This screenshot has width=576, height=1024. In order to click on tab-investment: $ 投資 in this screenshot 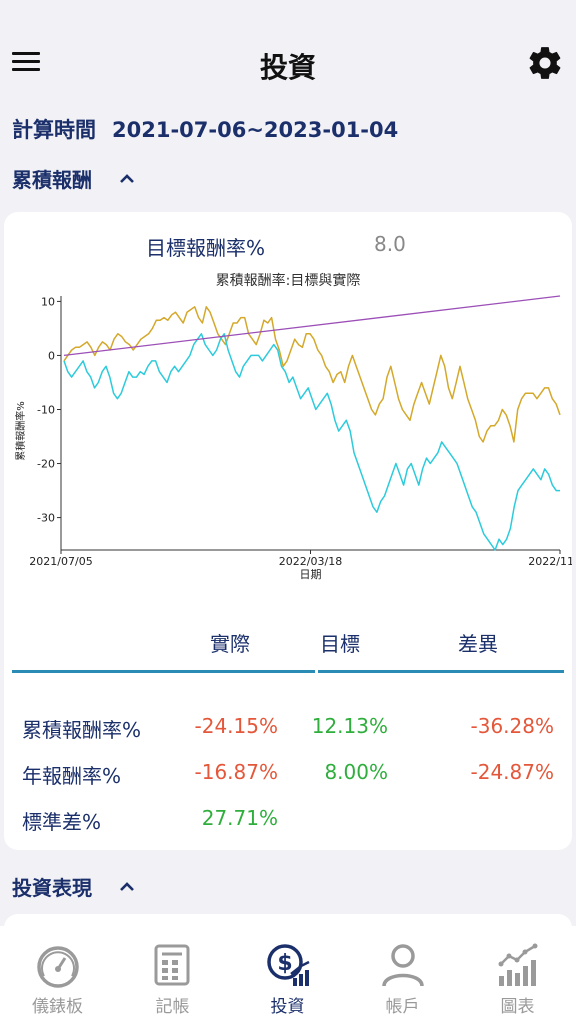, I will do `click(287, 975)`.